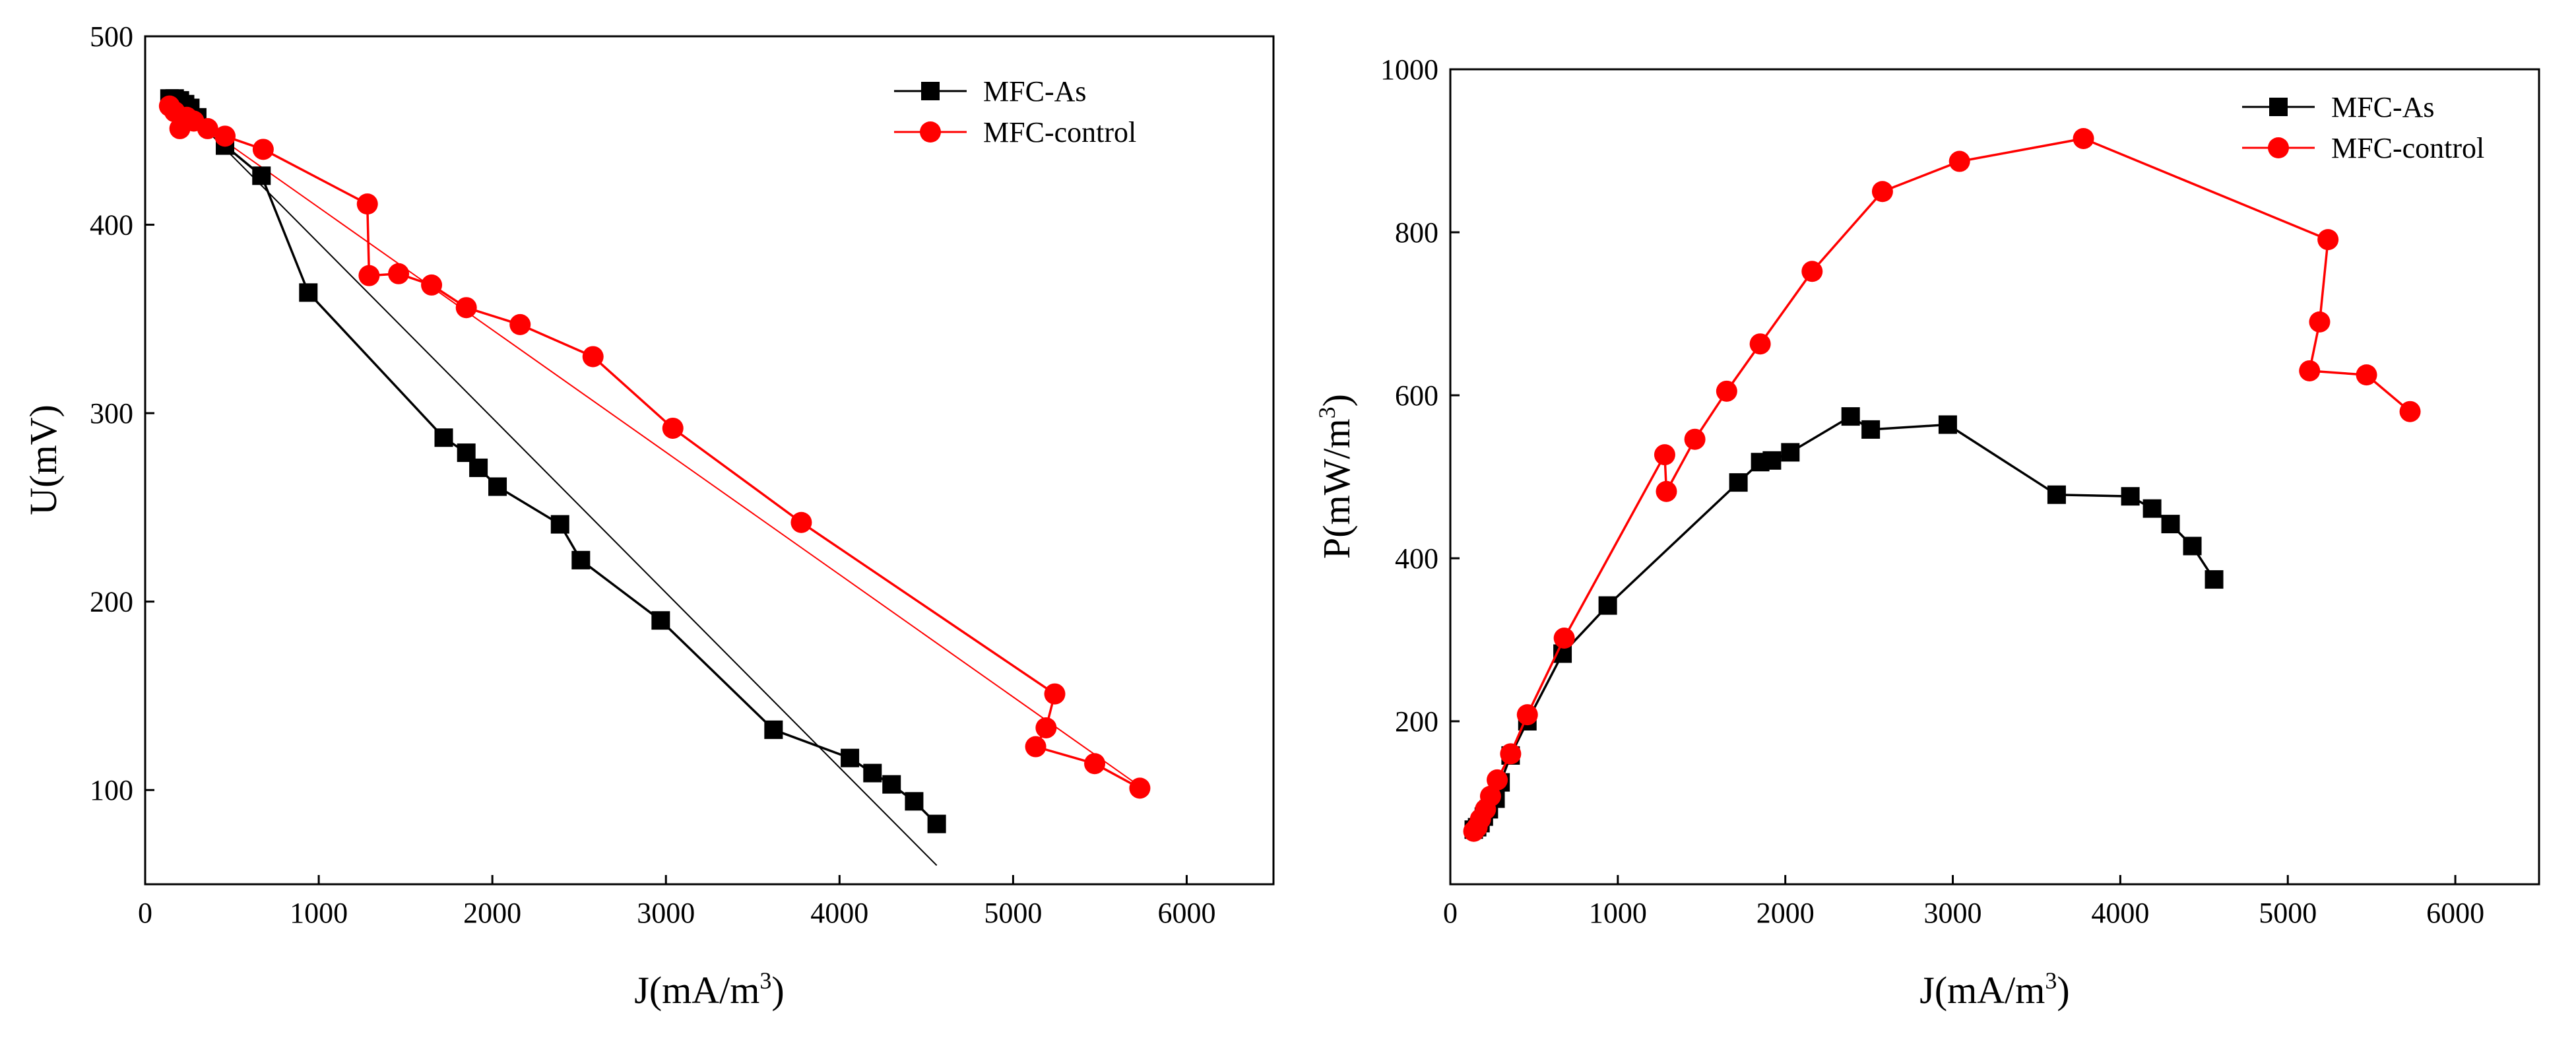 Image resolution: width=2576 pixels, height=1038 pixels. What do you see at coordinates (1994, 989) in the screenshot?
I see `right-x-axis-title: J(mA/m3)` at bounding box center [1994, 989].